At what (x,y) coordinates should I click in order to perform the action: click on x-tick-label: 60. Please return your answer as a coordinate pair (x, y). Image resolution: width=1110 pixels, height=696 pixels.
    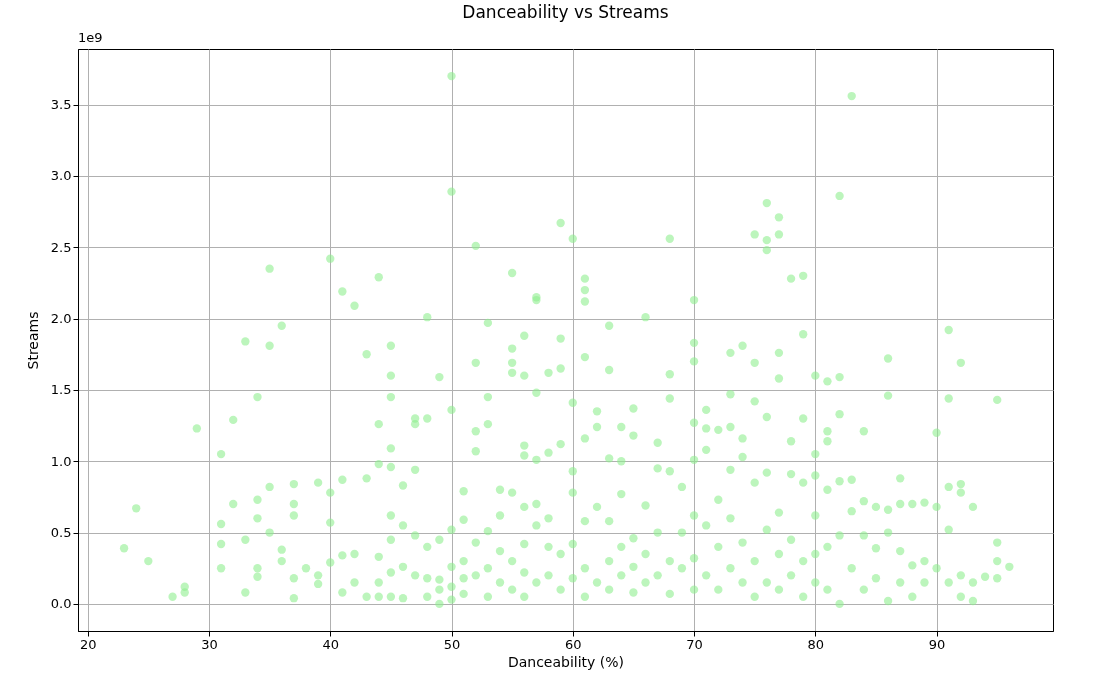
    Looking at the image, I should click on (573, 644).